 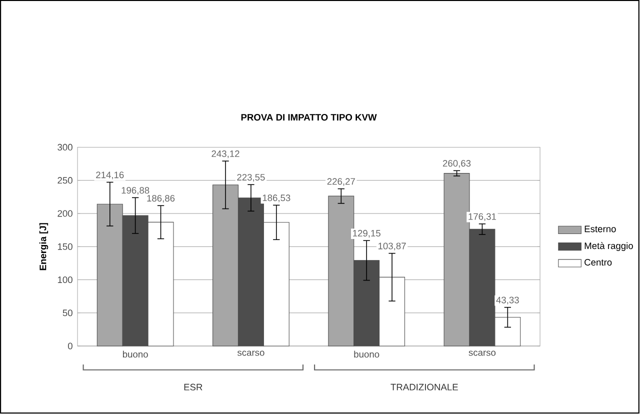 I want to click on data-label: 196,88, so click(x=136, y=191).